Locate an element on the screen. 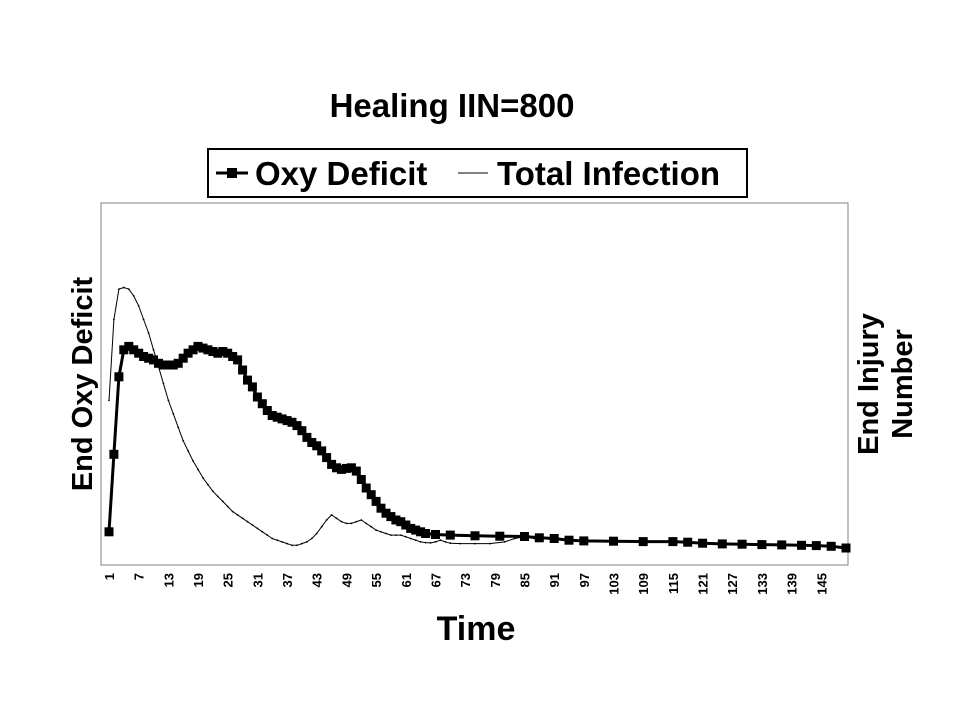 Image resolution: width=960 pixels, height=720 pixels. x-tick-label: 97 is located at coordinates (584, 580).